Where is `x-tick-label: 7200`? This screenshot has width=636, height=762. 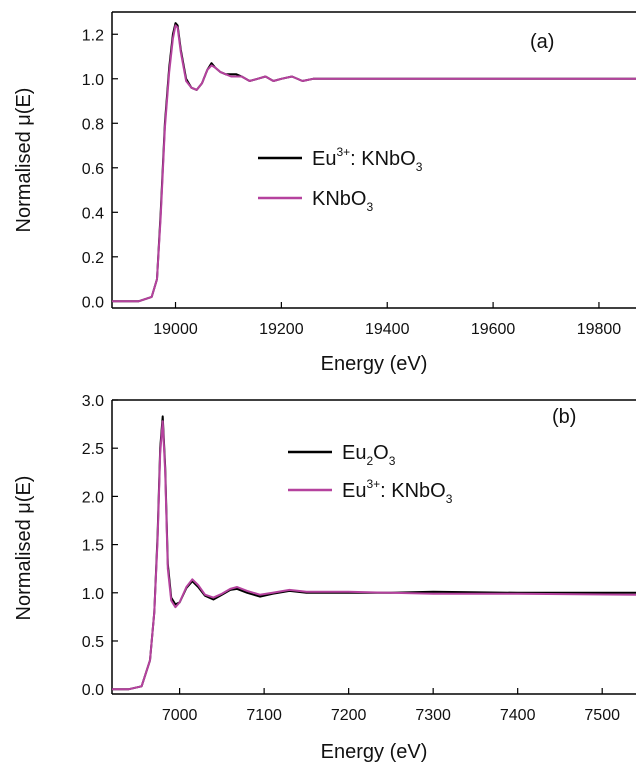
x-tick-label: 7200 is located at coordinates (349, 715).